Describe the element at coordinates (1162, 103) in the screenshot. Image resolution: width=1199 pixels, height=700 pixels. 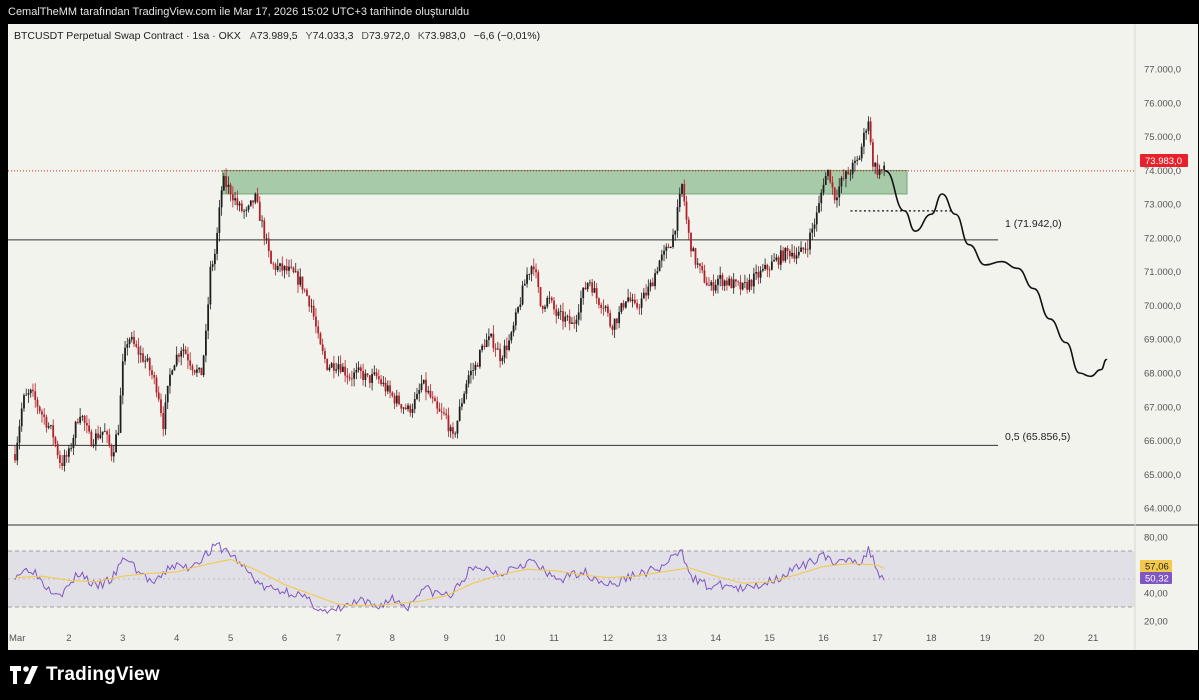
I see `price-tick-label: 76.000,0` at that location.